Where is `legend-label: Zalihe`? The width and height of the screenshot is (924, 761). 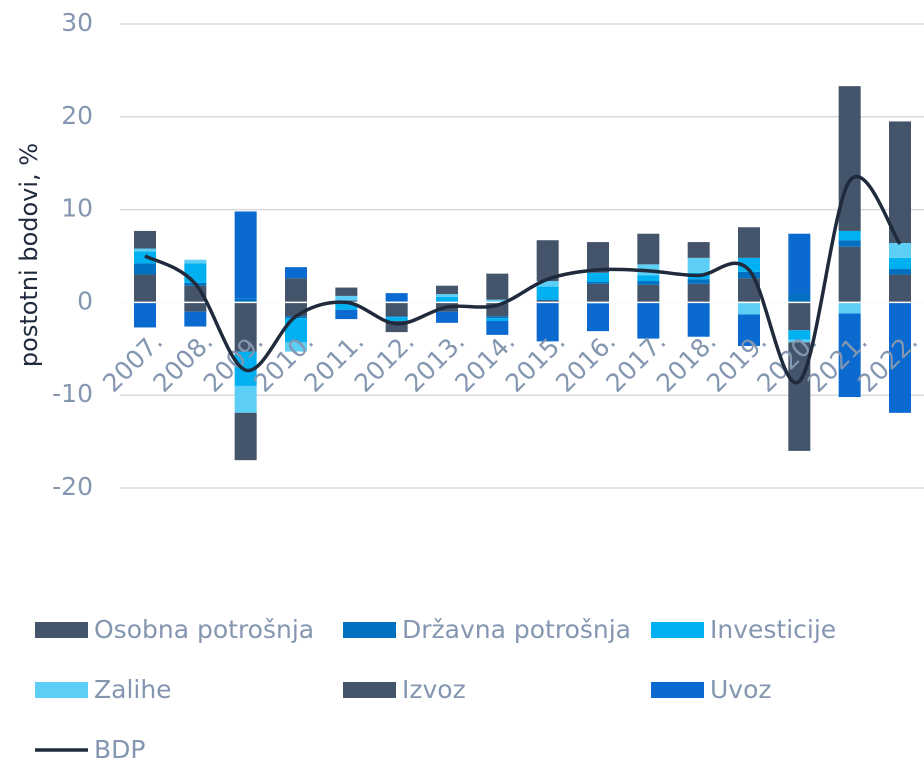 legend-label: Zalihe is located at coordinates (133, 689).